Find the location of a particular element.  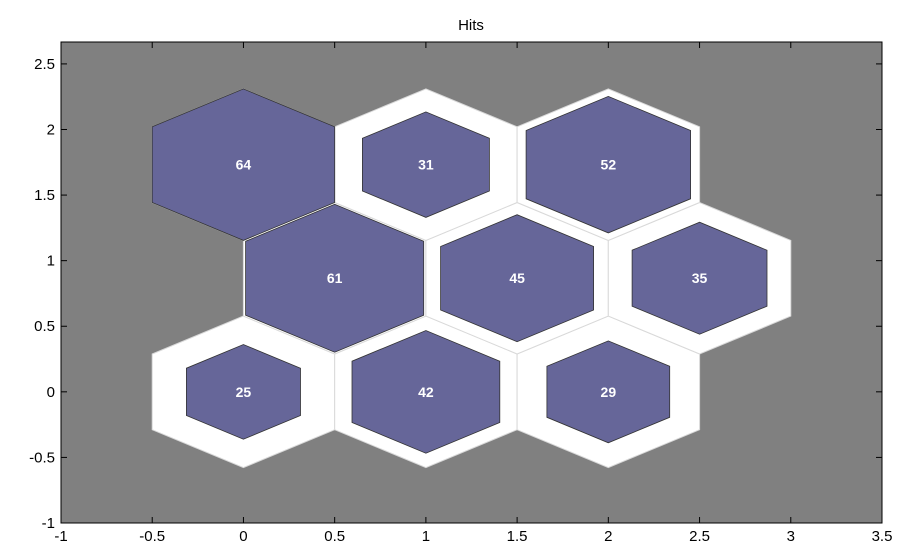

hit-count-label: 52 is located at coordinates (609, 165).